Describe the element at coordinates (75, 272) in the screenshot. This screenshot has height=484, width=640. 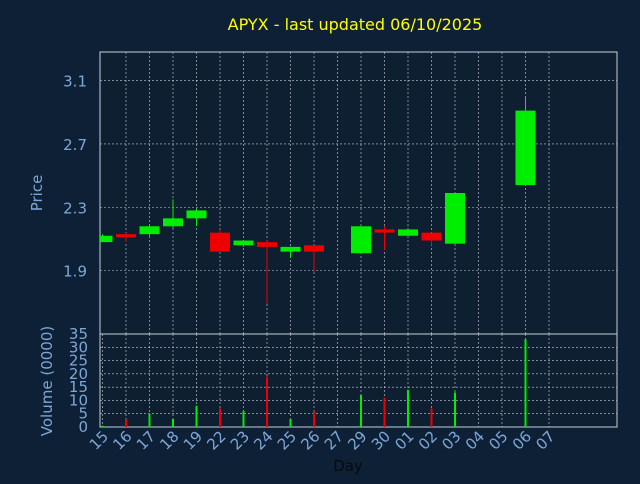
I see `price-y-tick-label: 1.9` at that location.